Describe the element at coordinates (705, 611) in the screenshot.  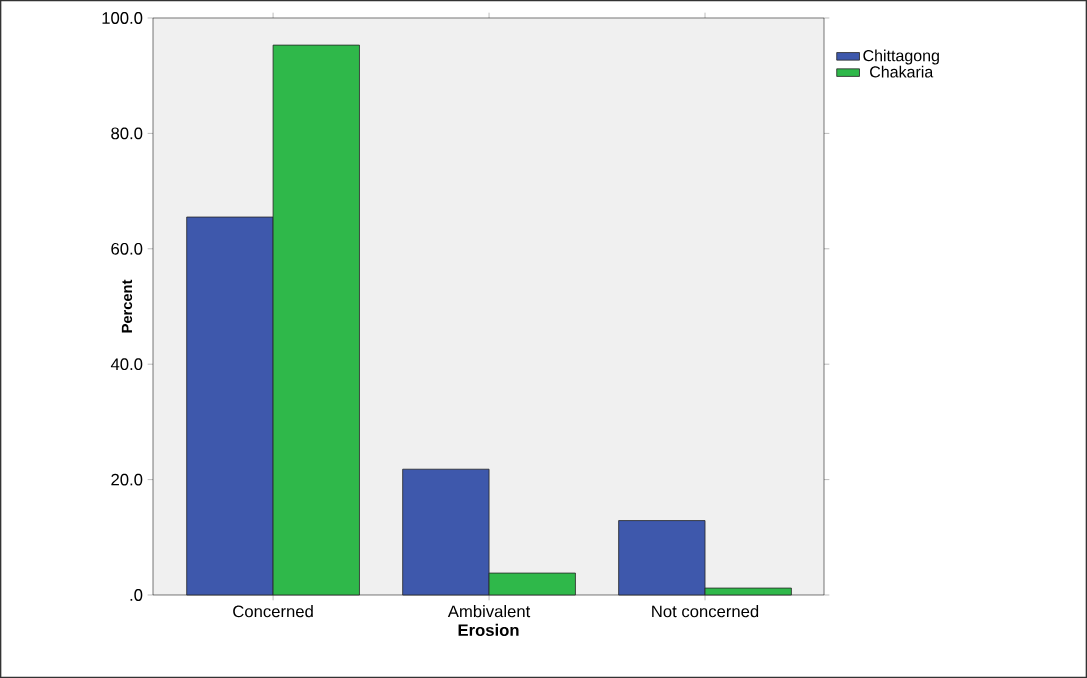
I see `x-tick-label: Not concerned` at that location.